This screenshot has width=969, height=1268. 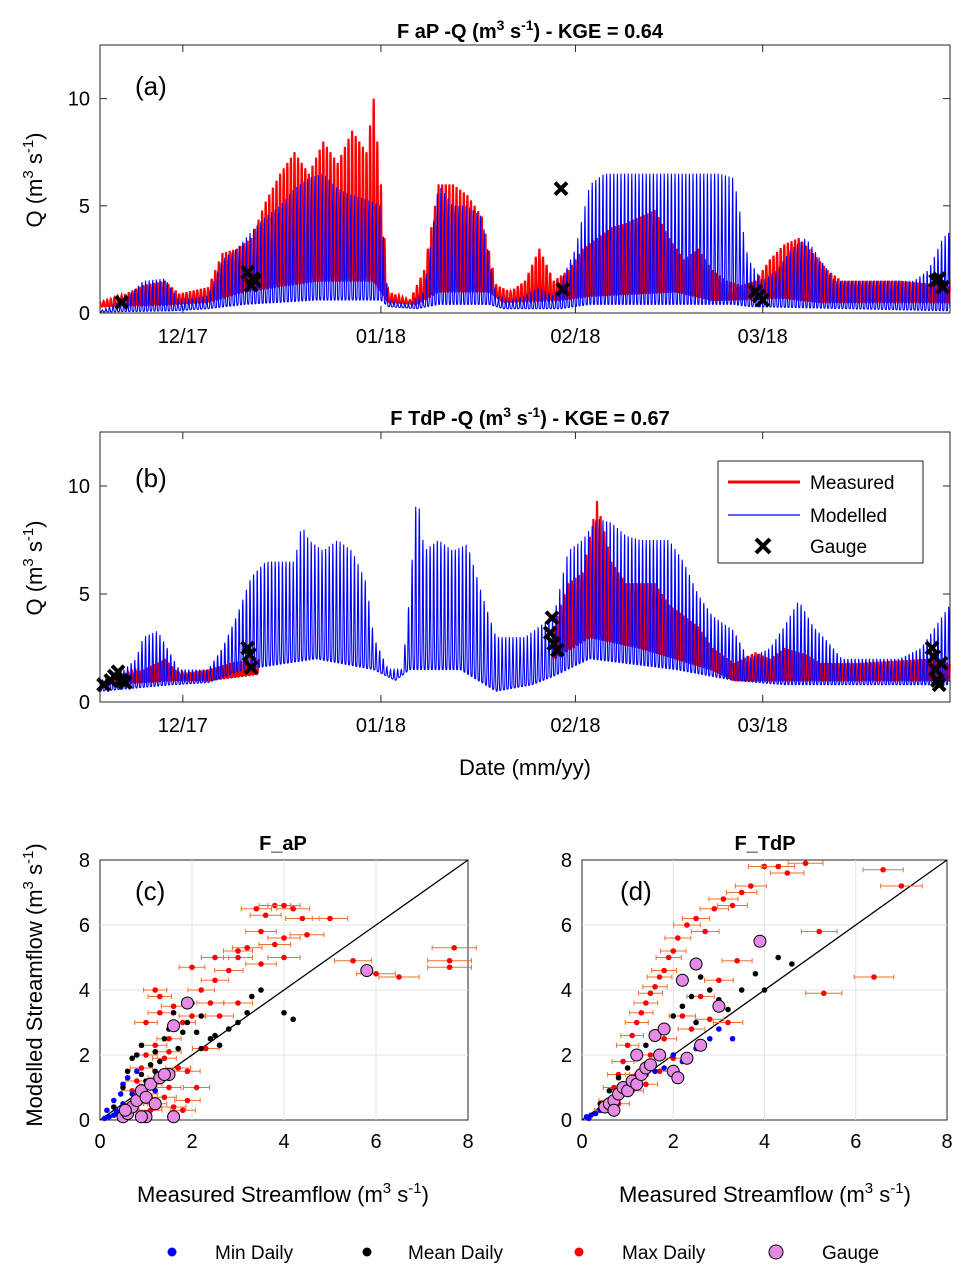 I want to click on panel-a-title: F aP -Q (m3 s-1) - KGE = 0.64, so click(x=530, y=30).